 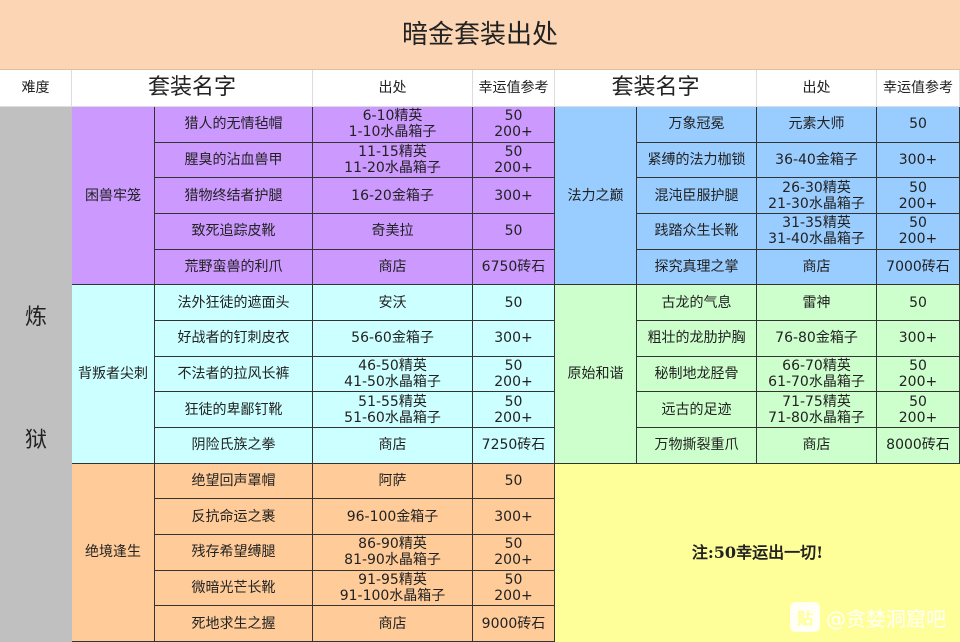 I want to click on item-source-line: 81-90水晶箱子, so click(x=392, y=560).